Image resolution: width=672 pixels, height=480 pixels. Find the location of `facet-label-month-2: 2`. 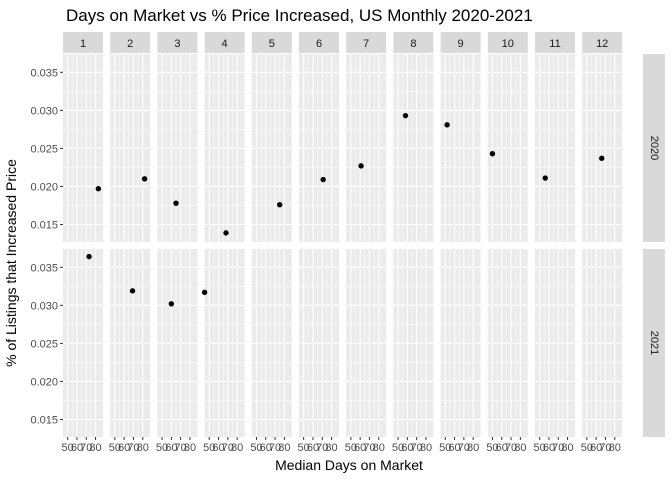

facet-label-month-2: 2 is located at coordinates (130, 44).